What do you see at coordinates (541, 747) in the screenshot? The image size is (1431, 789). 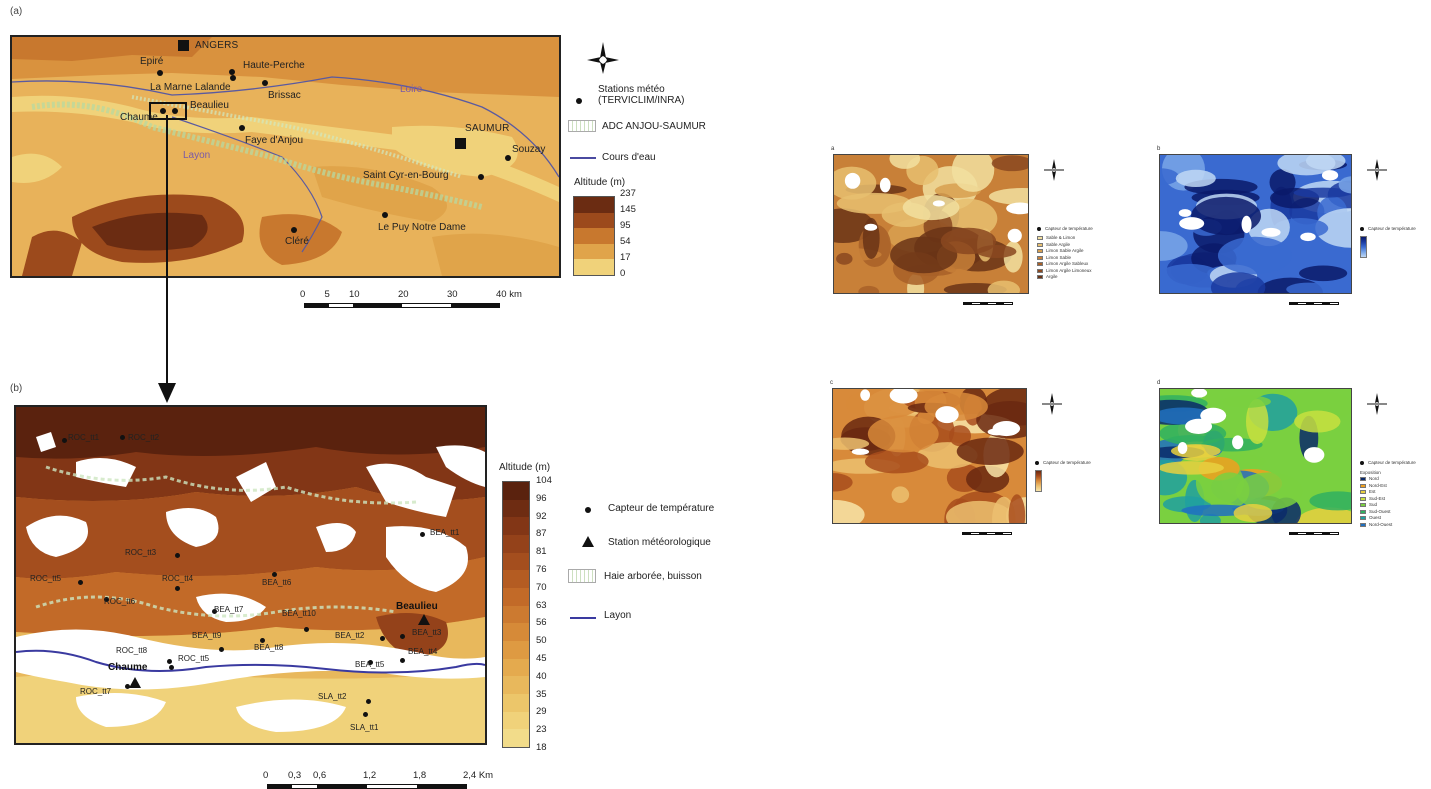 I see `altitude-tick-b: 18` at bounding box center [541, 747].